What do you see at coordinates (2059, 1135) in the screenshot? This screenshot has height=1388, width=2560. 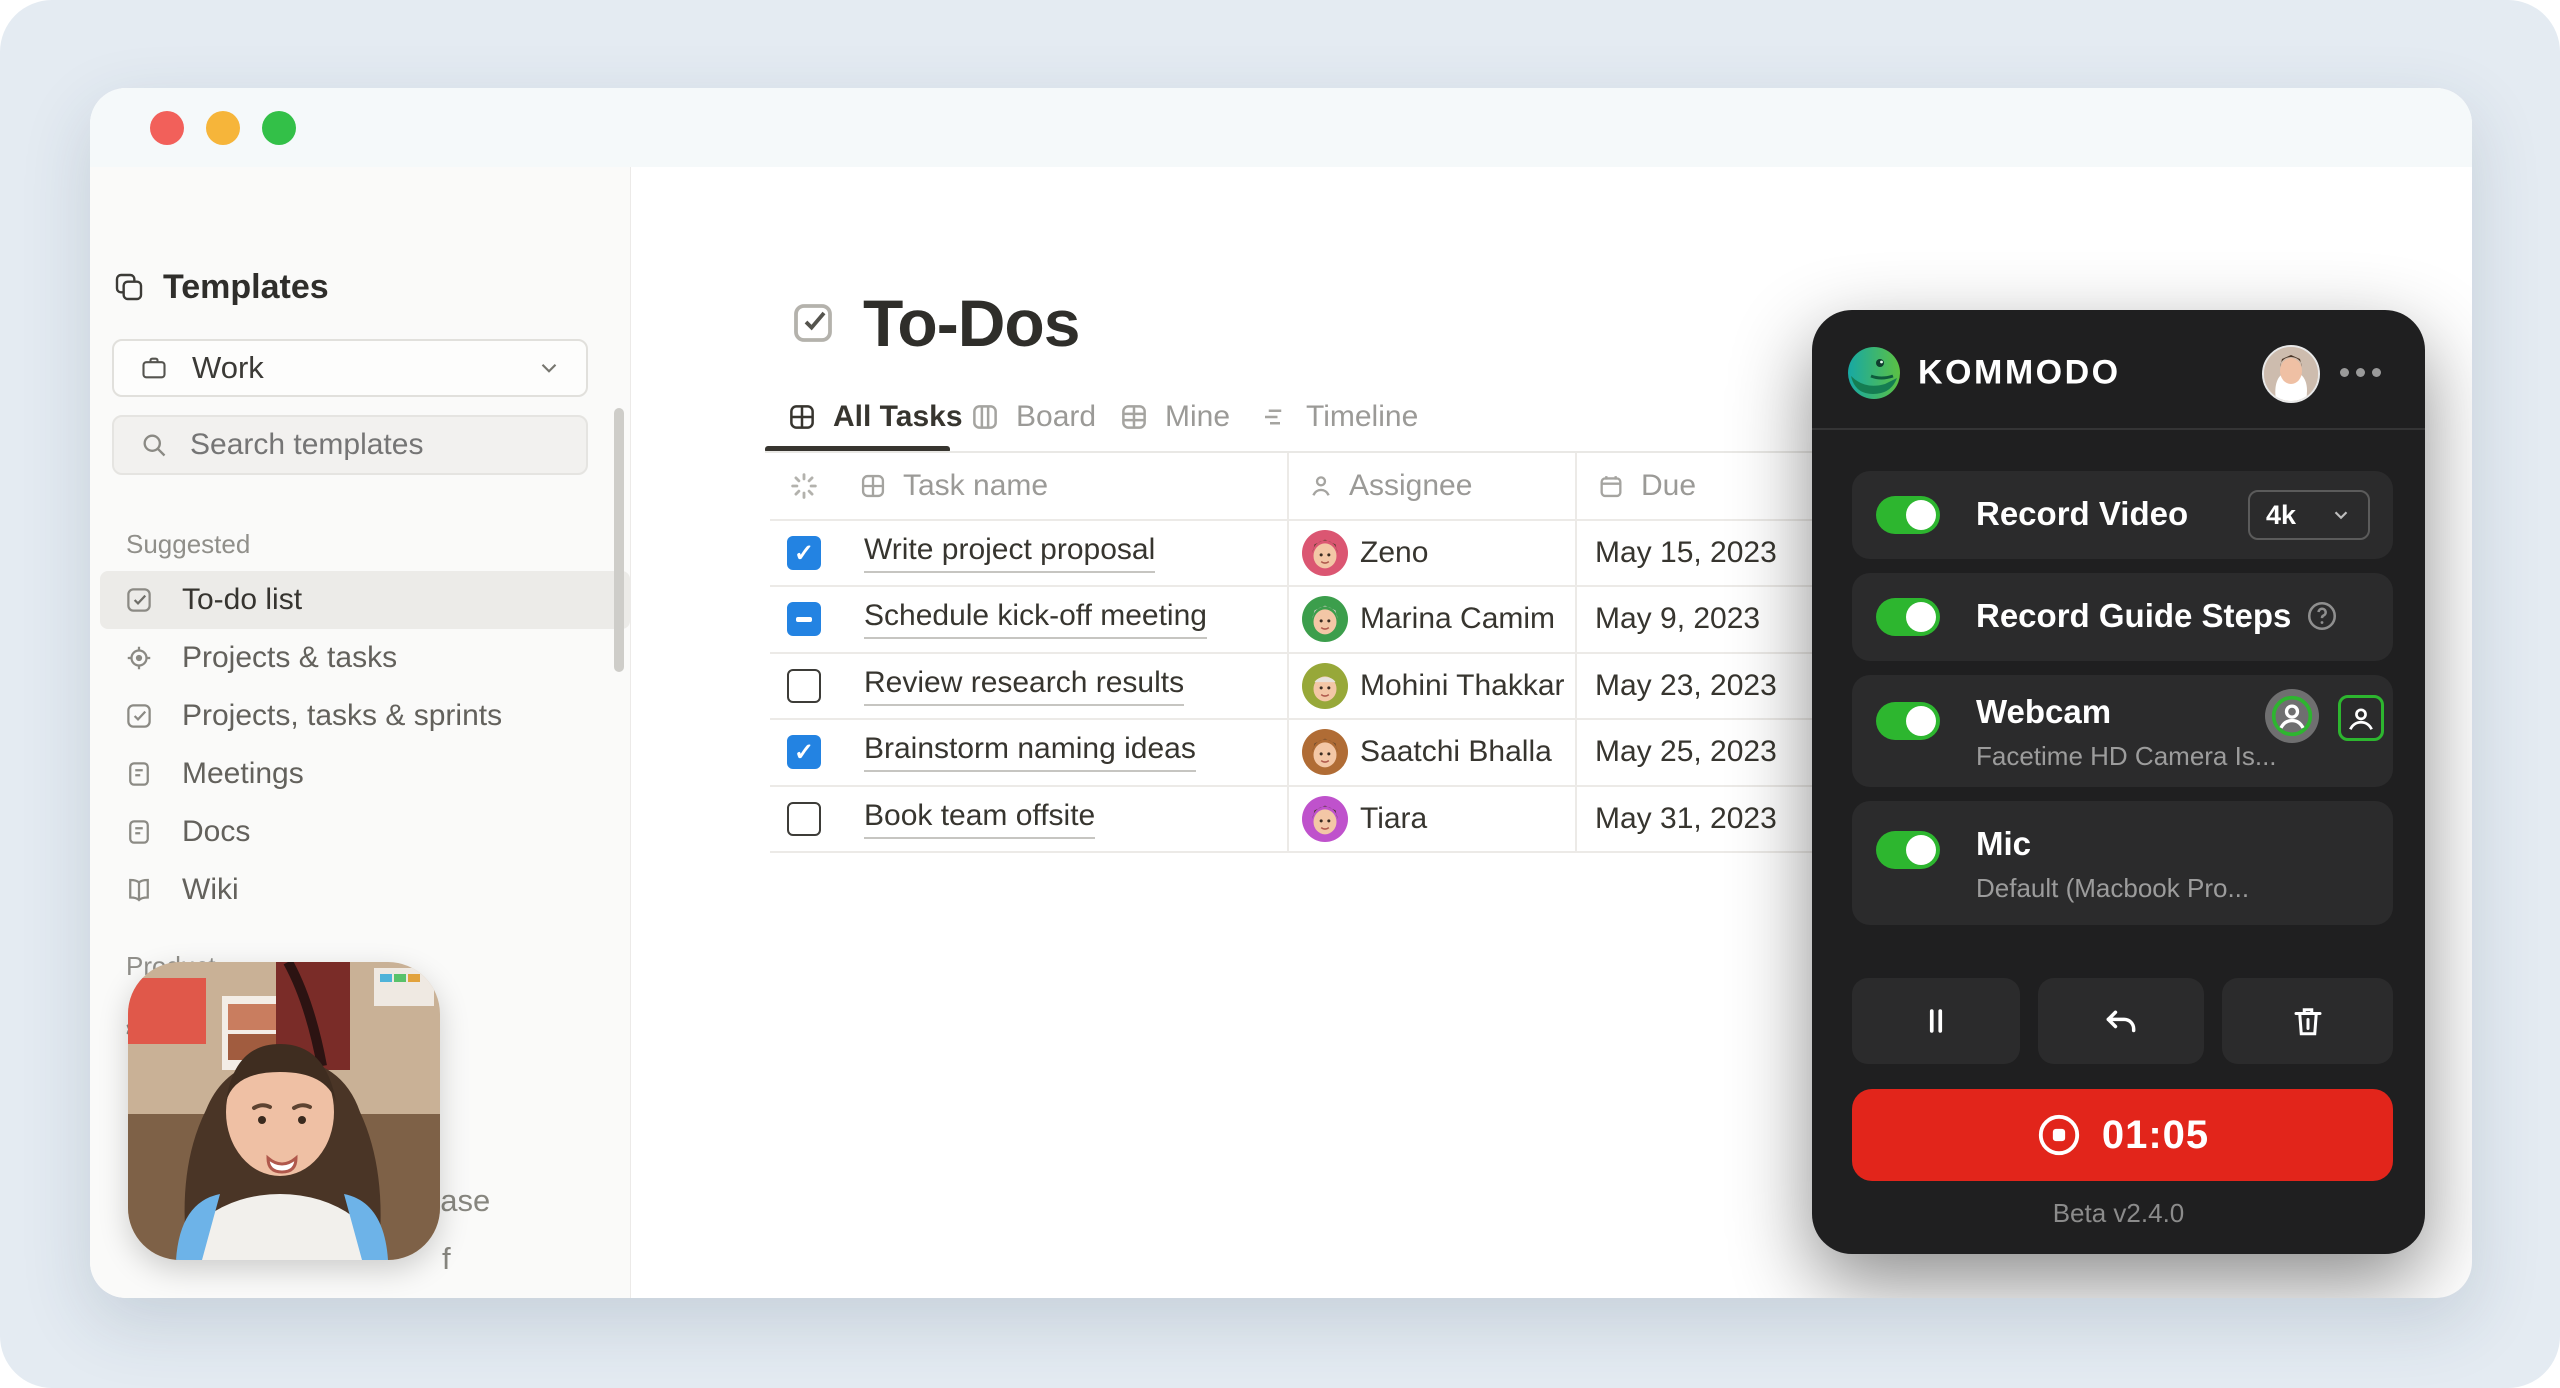 I see `stop-icon` at bounding box center [2059, 1135].